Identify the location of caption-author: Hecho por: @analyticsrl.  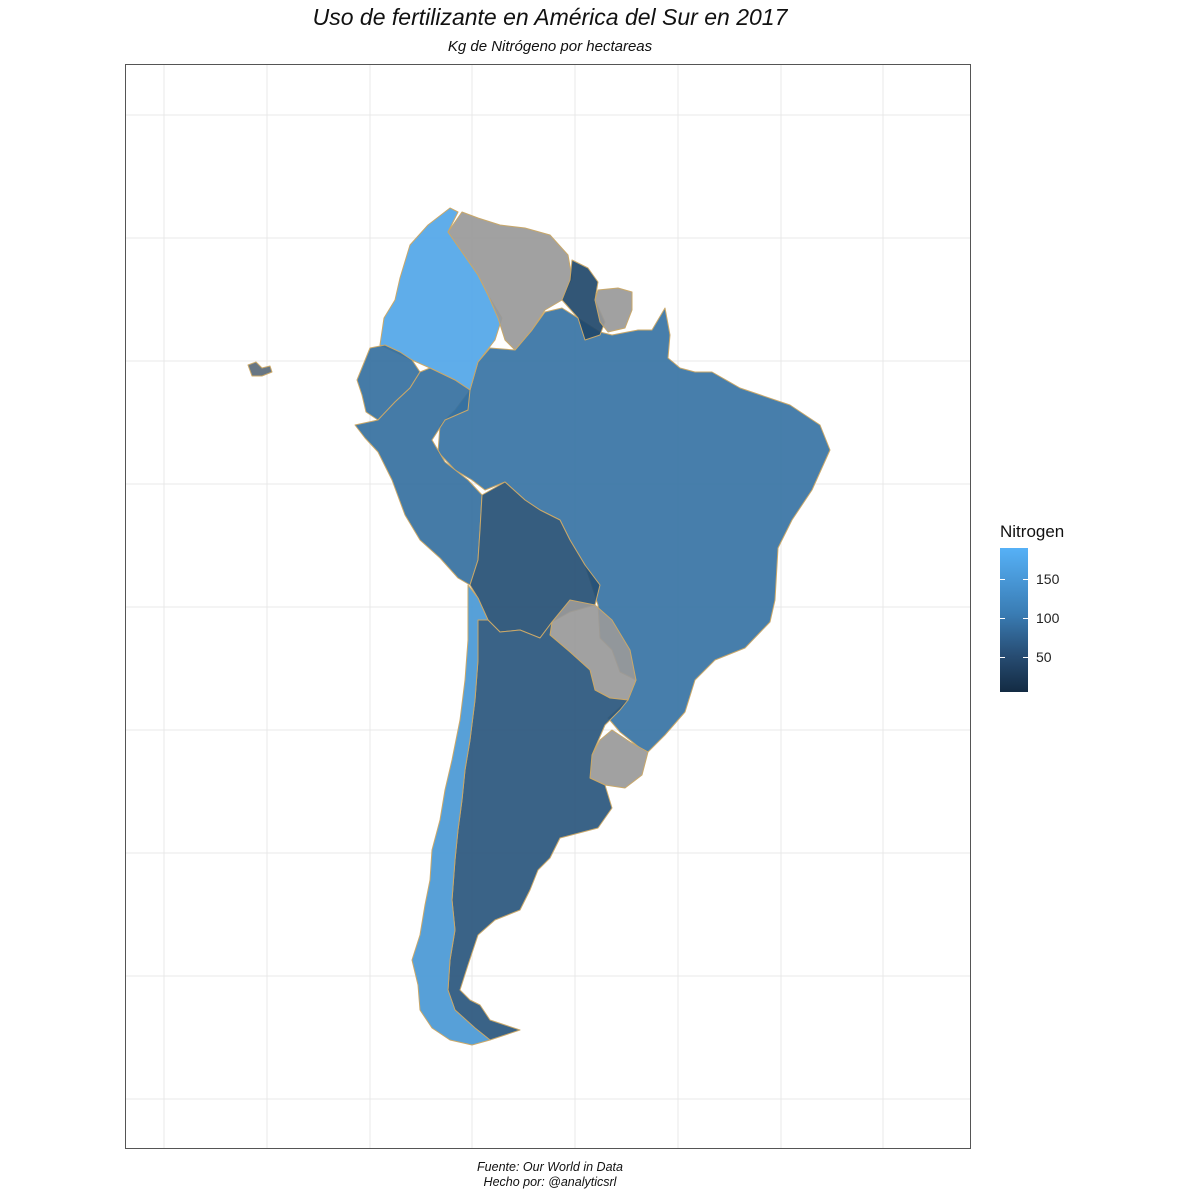
(550, 1182).